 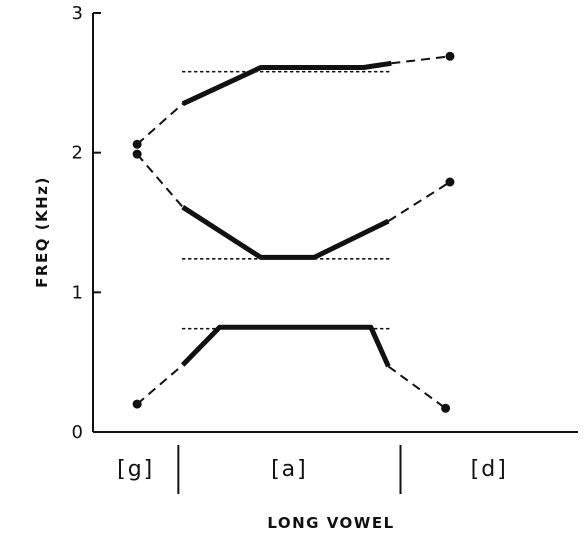 I want to click on y-ticks: 0 1 2 3, so click(x=86, y=223).